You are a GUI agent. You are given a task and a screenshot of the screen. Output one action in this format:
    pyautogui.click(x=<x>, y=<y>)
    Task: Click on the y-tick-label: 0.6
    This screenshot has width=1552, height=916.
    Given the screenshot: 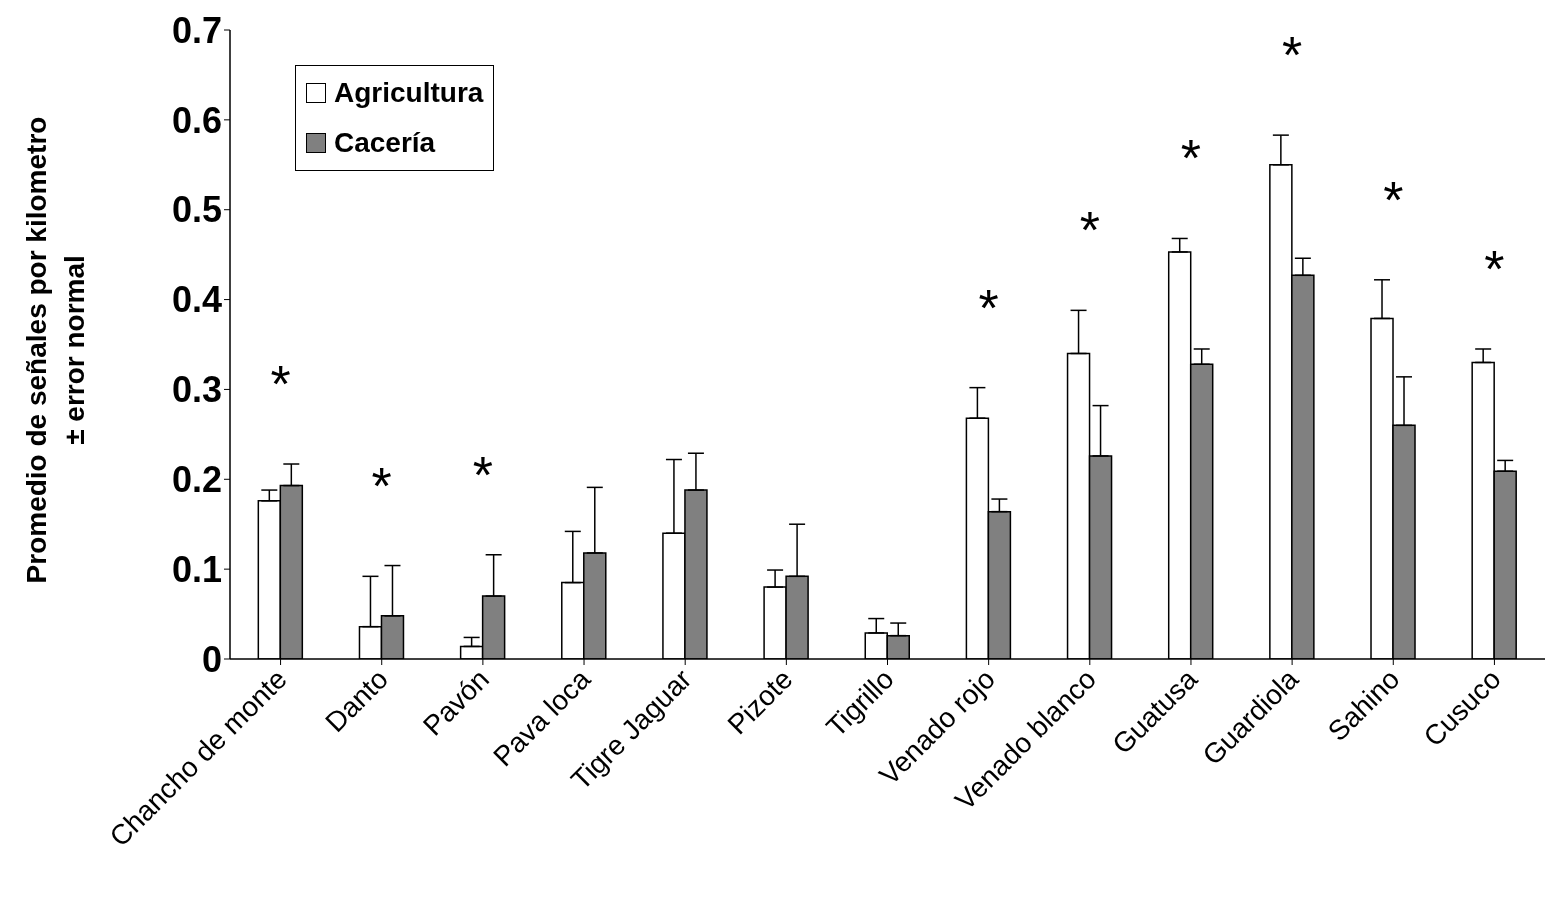 What is the action you would take?
    pyautogui.click(x=196, y=120)
    